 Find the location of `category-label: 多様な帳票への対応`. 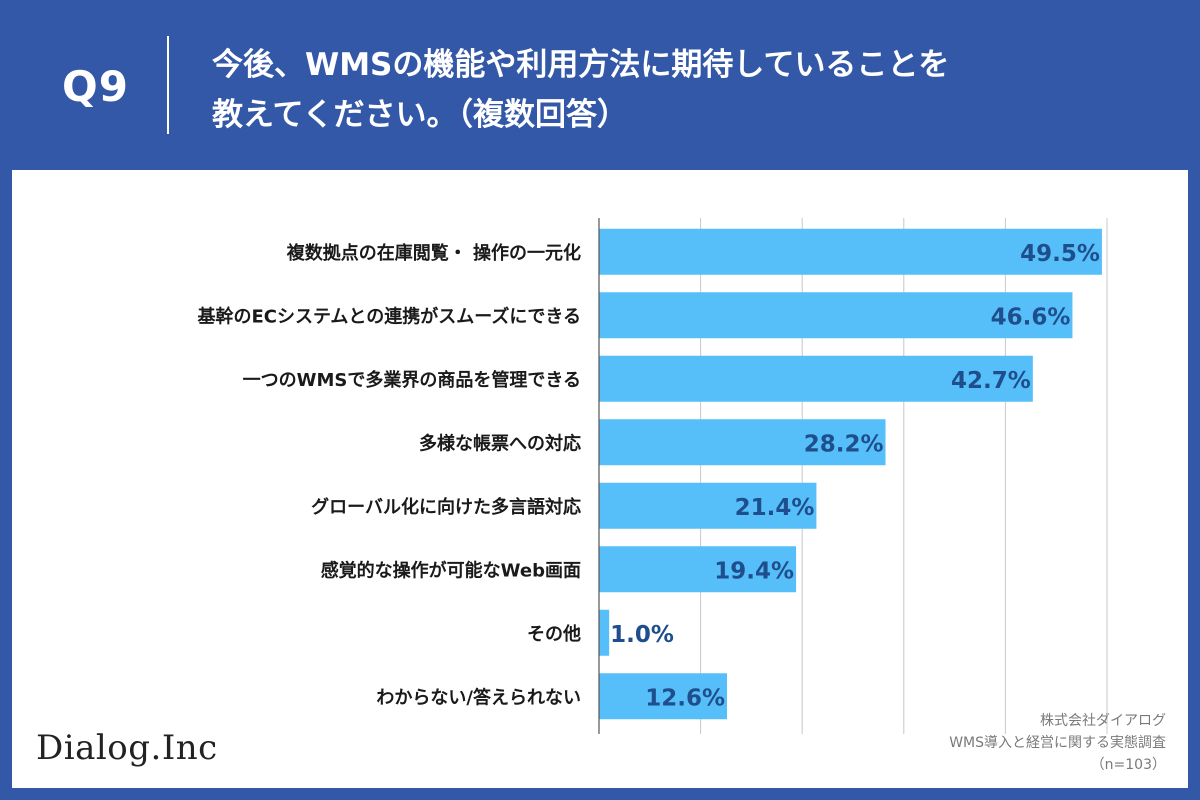

category-label: 多様な帳票への対応 is located at coordinates (500, 443).